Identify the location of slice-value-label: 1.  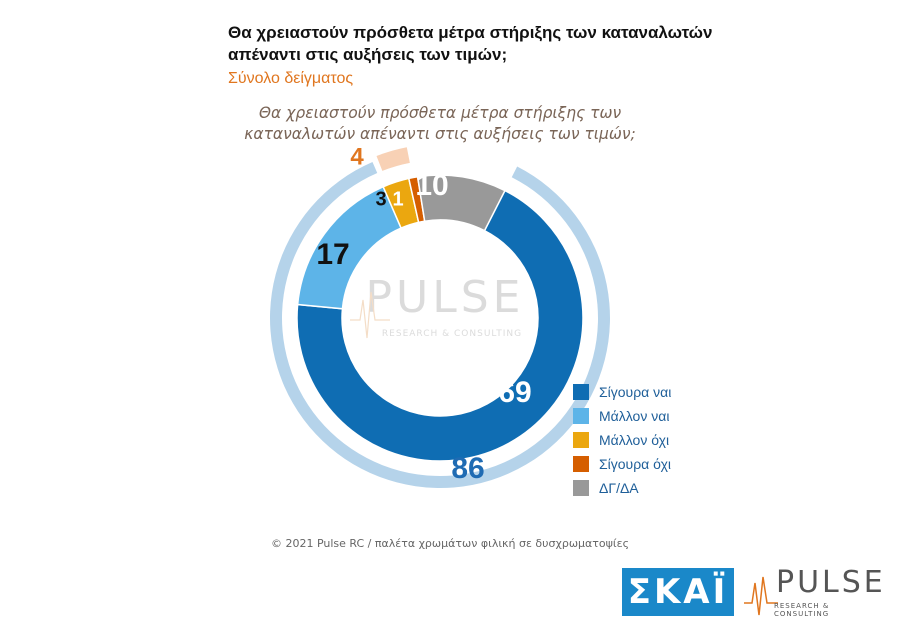
(397, 199).